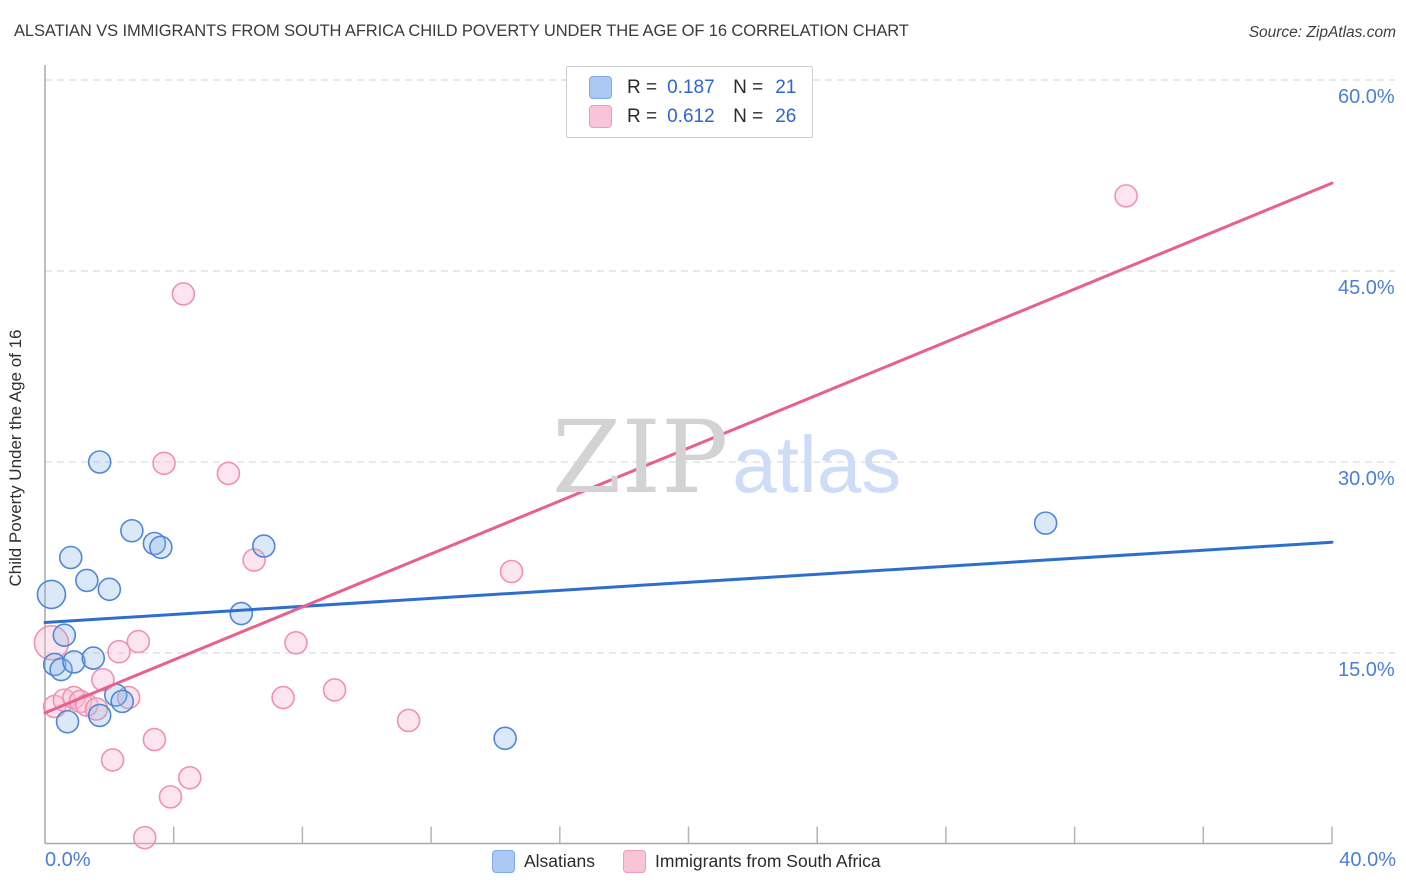 This screenshot has height=892, width=1406. I want to click on y-tick-15: 15.0%, so click(1366, 670).